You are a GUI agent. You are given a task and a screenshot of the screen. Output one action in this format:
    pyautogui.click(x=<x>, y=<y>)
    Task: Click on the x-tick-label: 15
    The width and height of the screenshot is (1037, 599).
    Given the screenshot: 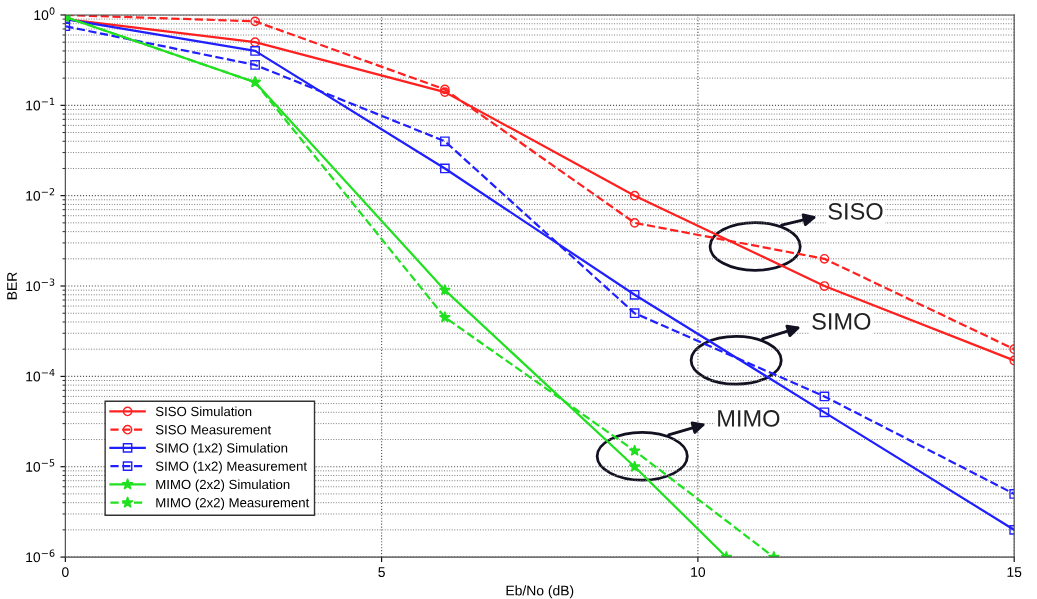 What is the action you would take?
    pyautogui.click(x=1014, y=572)
    